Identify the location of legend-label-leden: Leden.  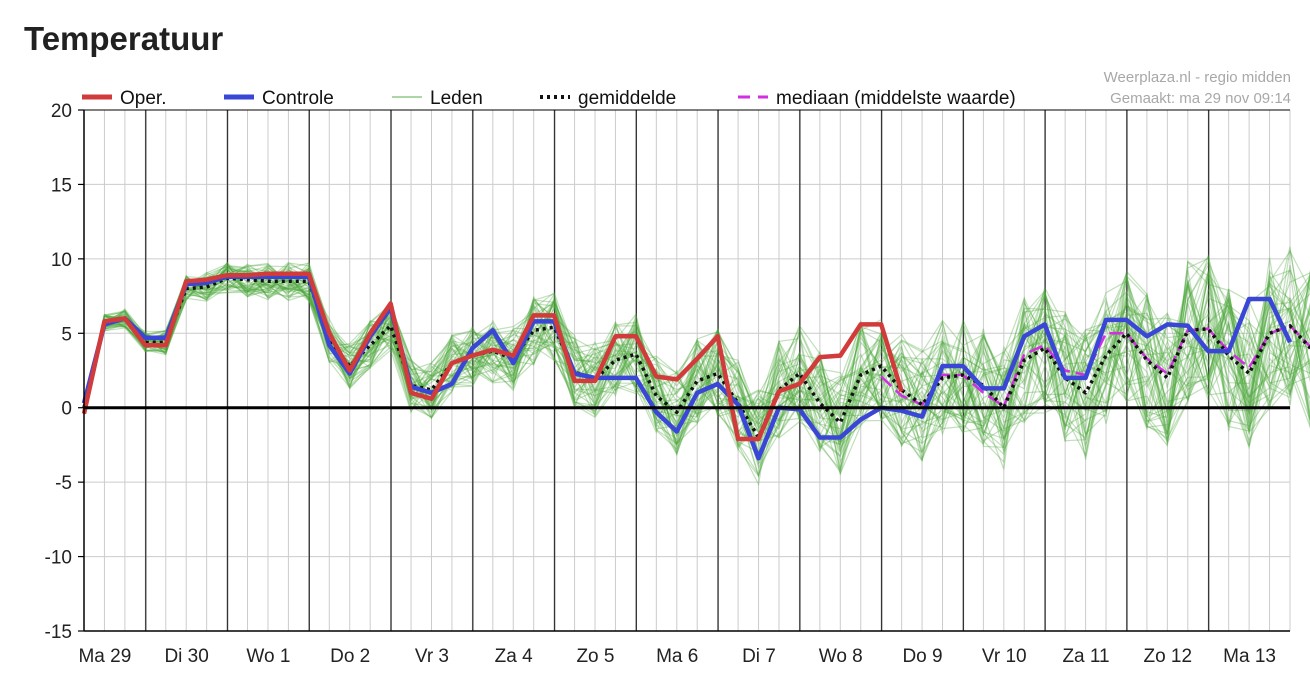
(456, 98).